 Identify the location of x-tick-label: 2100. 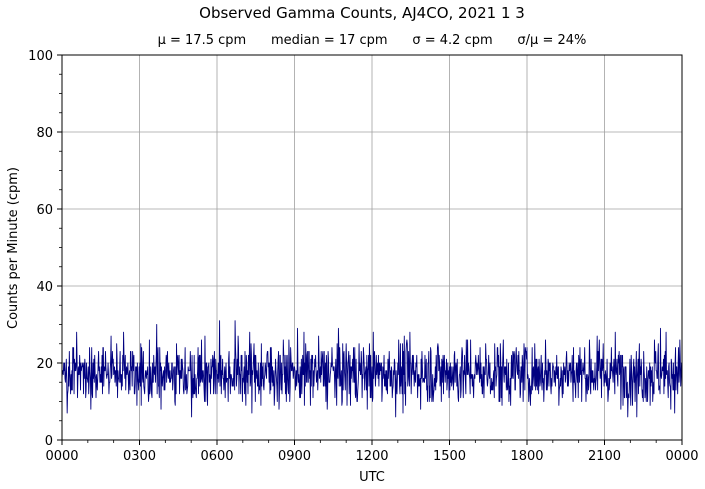
(604, 456).